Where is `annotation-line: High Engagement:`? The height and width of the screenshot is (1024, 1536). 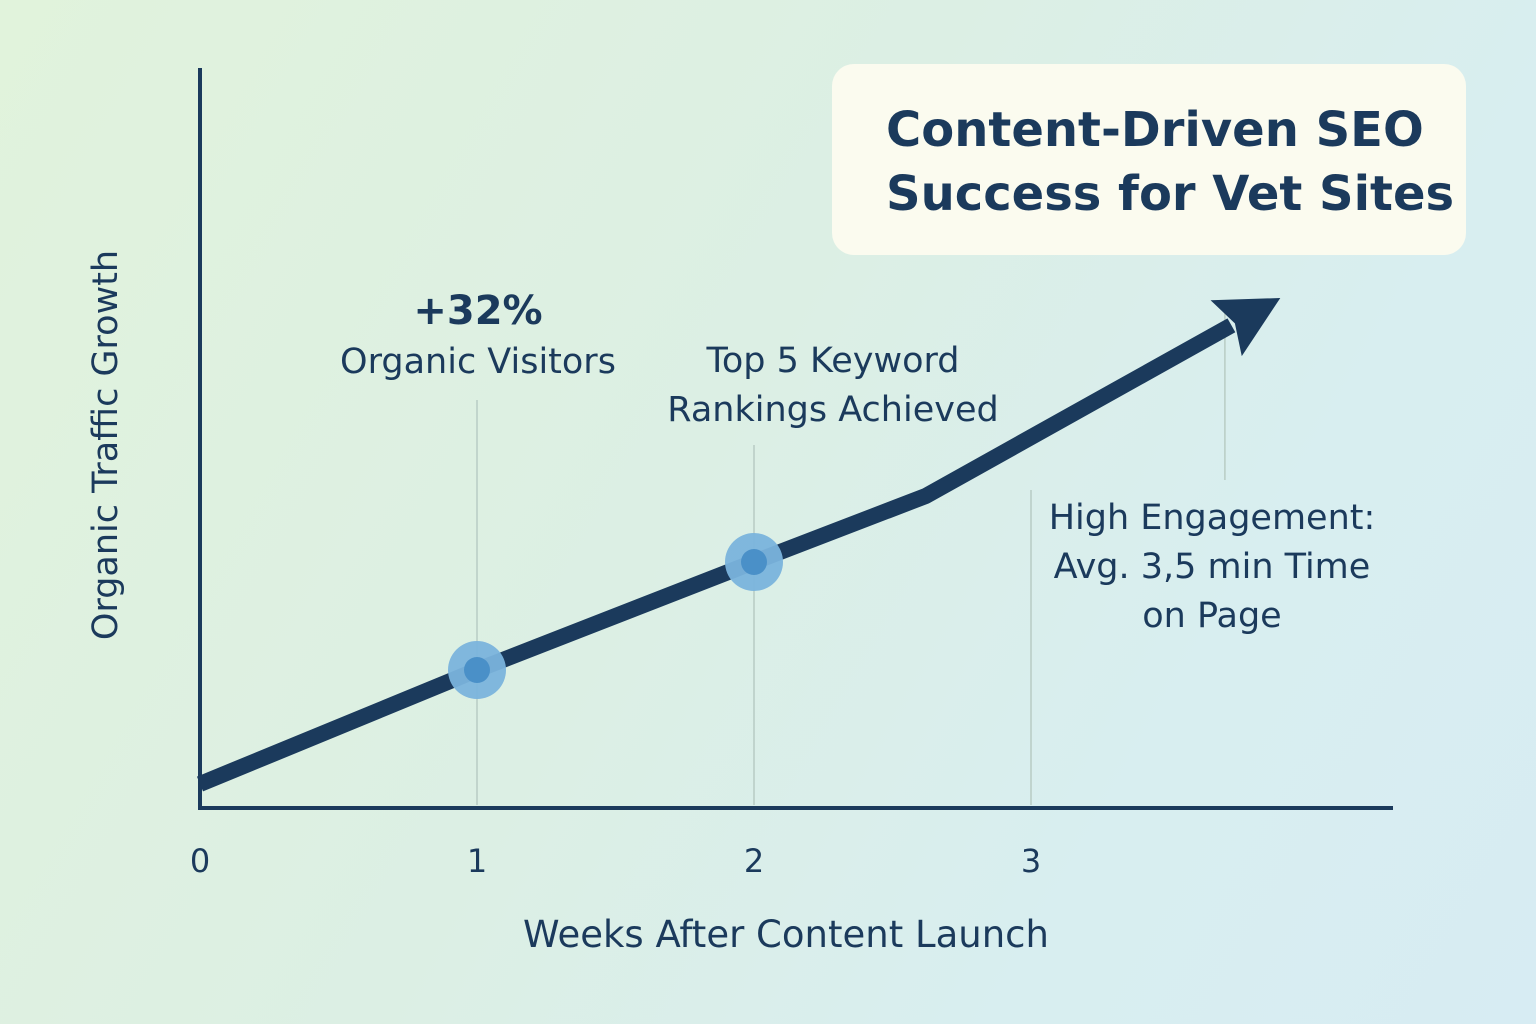 annotation-line: High Engagement: is located at coordinates (1212, 518).